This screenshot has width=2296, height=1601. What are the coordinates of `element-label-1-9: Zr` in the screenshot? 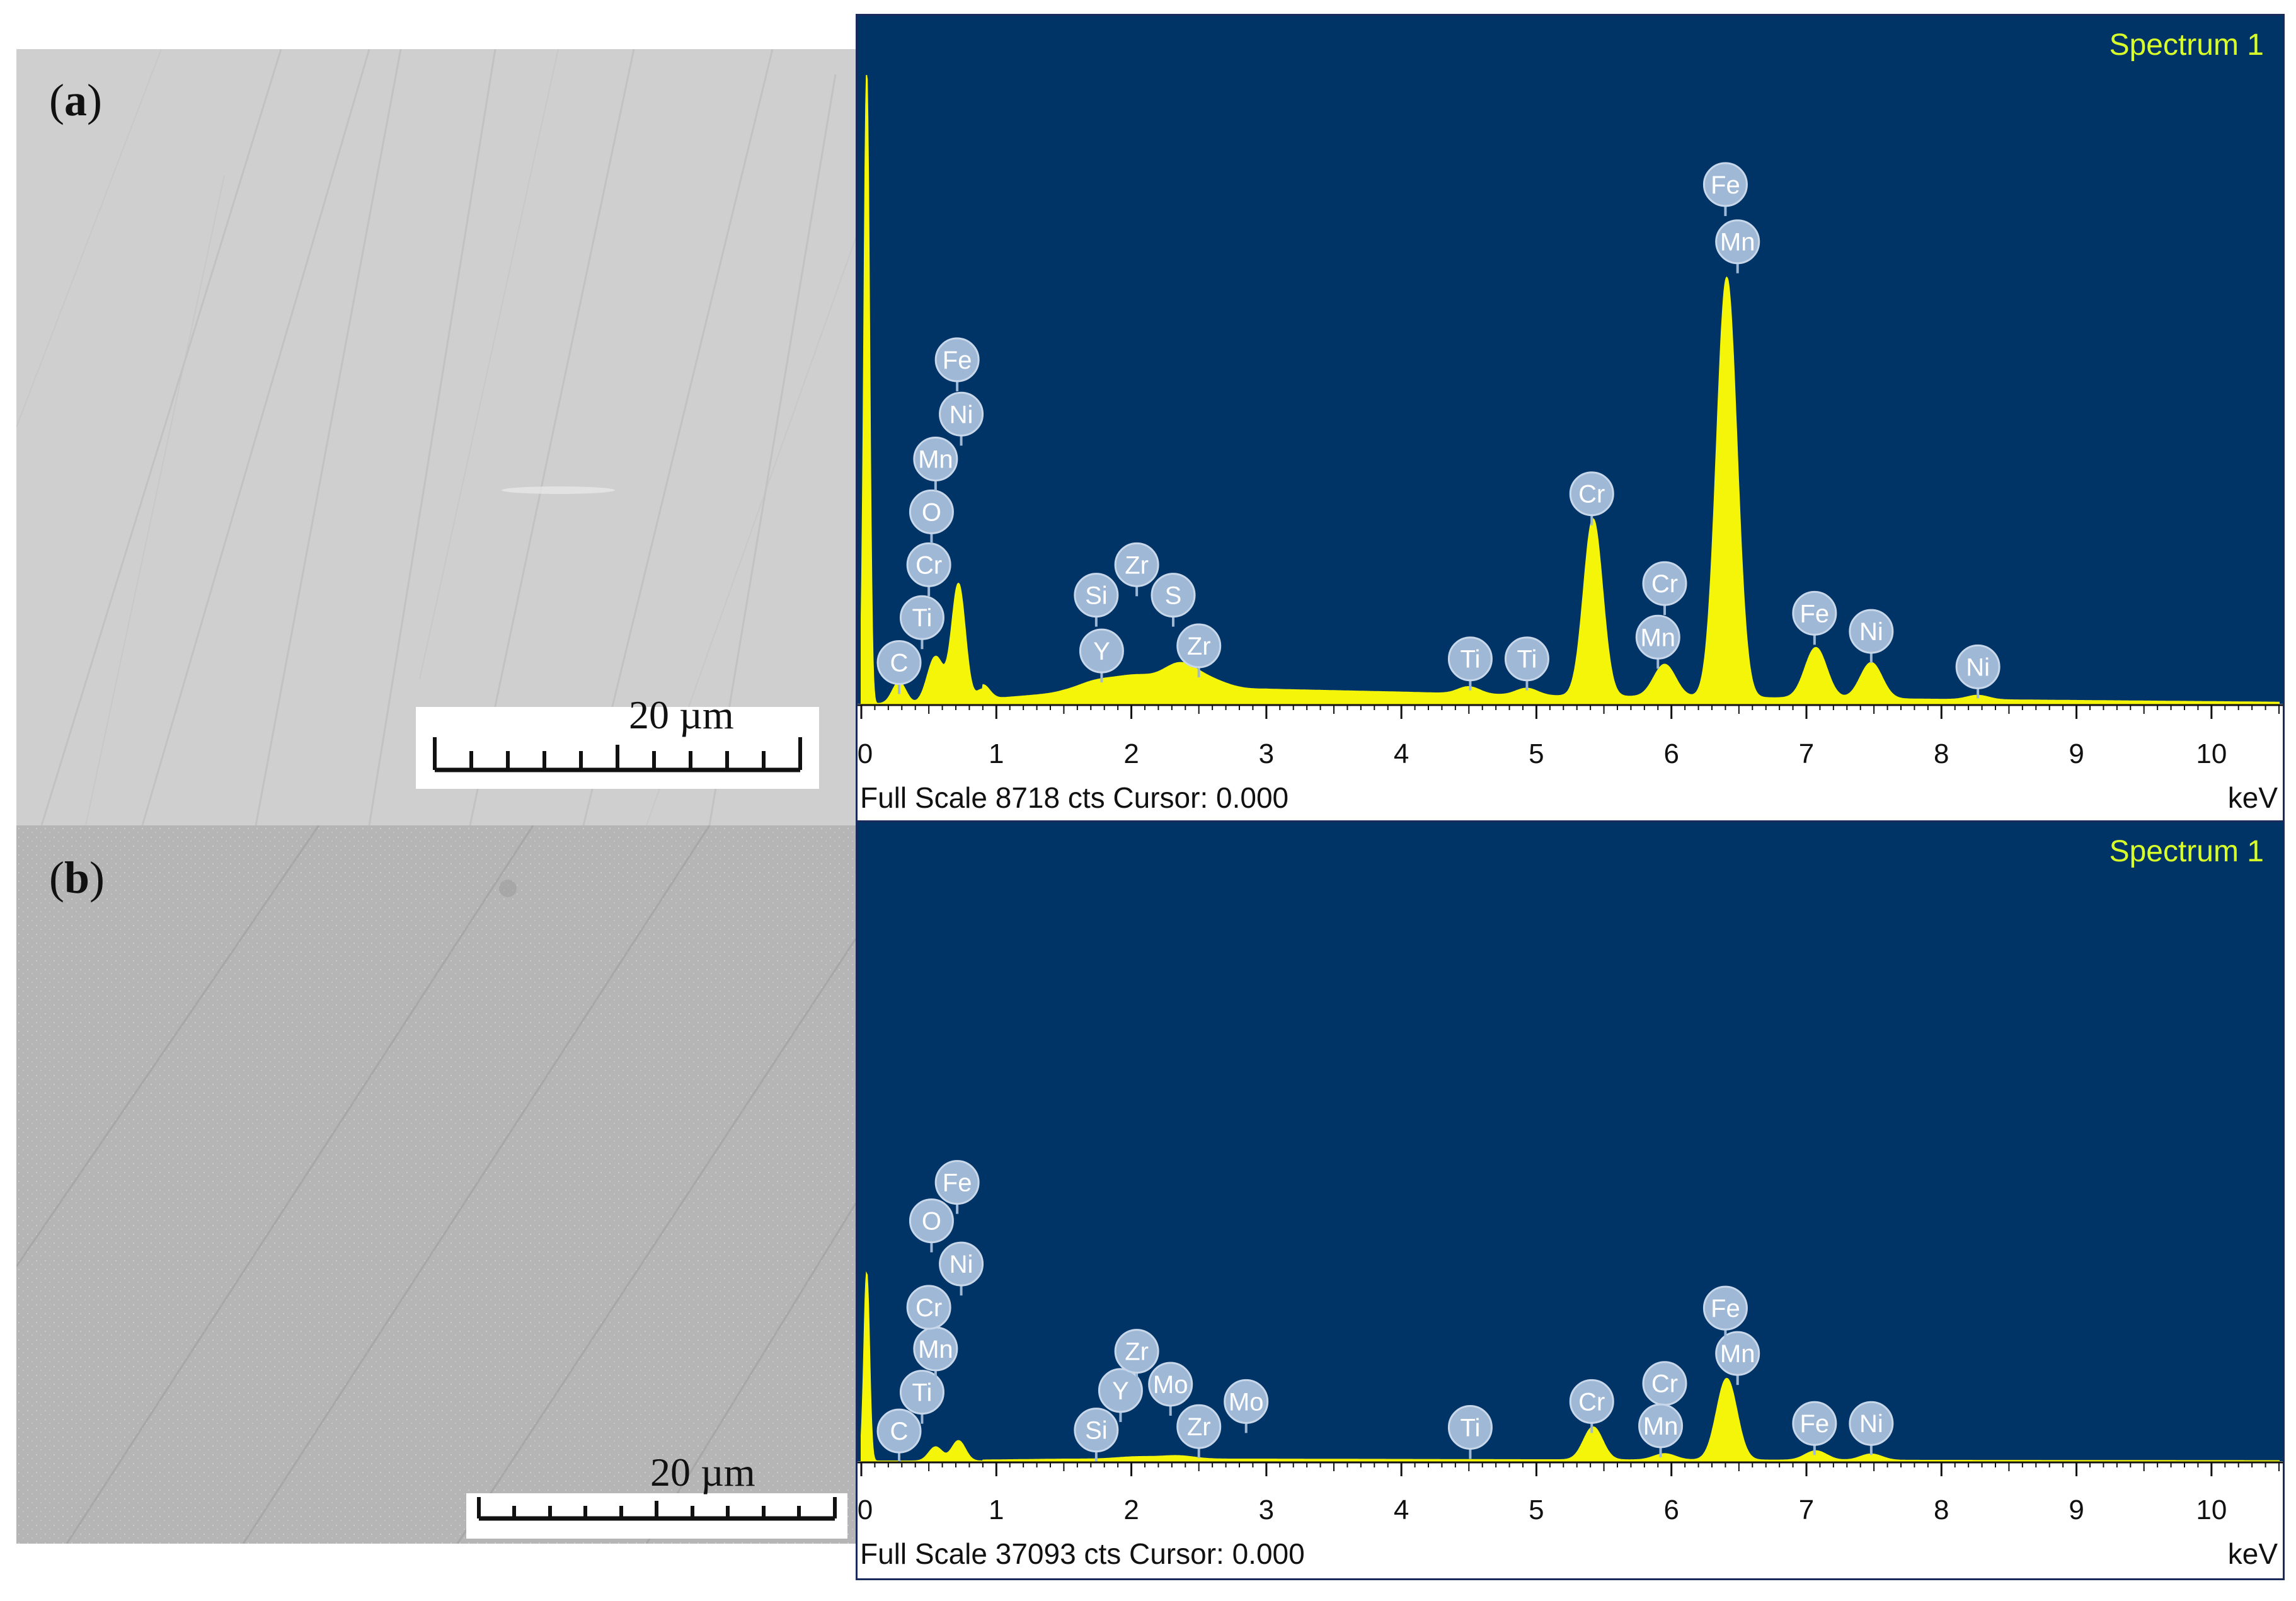 It's located at (1137, 1352).